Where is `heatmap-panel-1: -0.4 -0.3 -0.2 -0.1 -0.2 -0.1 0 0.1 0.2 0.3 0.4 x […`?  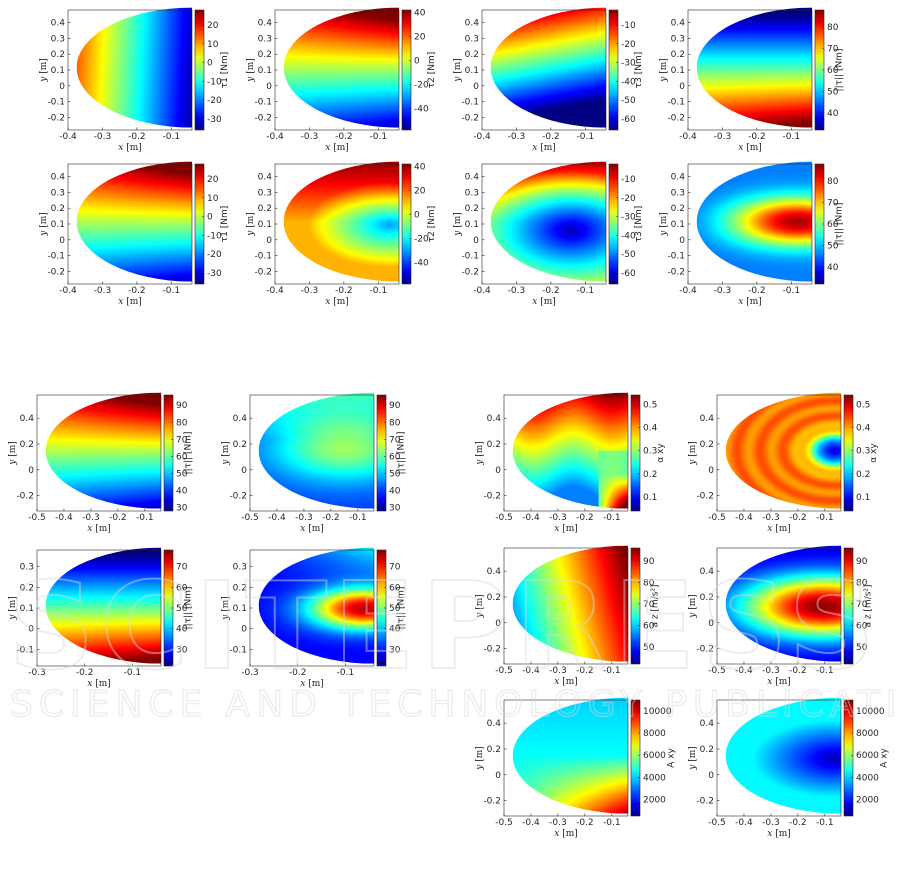
heatmap-panel-1: -0.4 -0.3 -0.2 -0.1 -0.2 -0.1 0 0.1 0.2 0.3 0.4 x [… is located at coordinates (141, 80).